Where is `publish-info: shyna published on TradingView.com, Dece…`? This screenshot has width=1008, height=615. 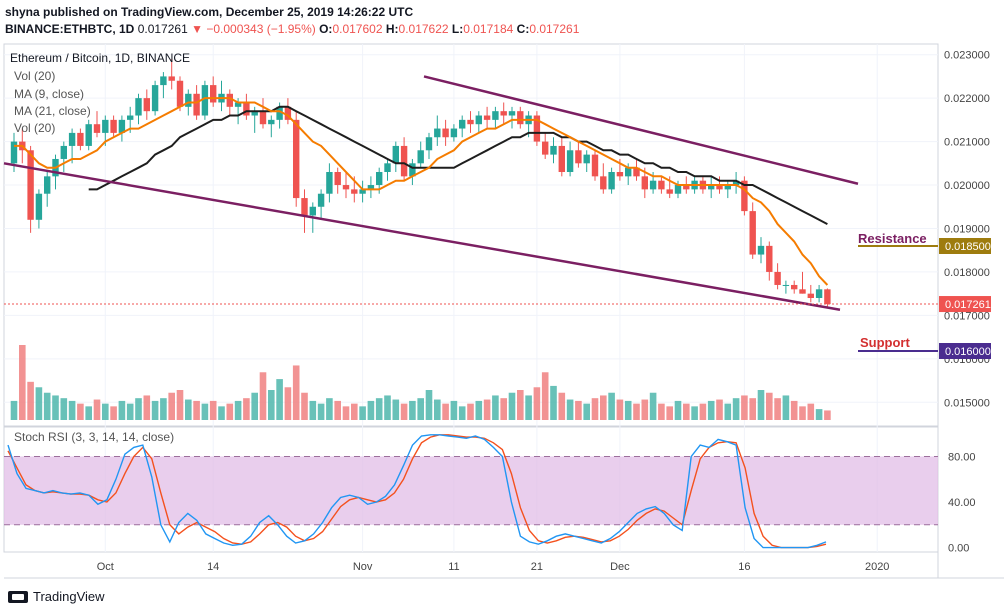 publish-info: shyna published on TradingView.com, Dece… is located at coordinates (209, 12).